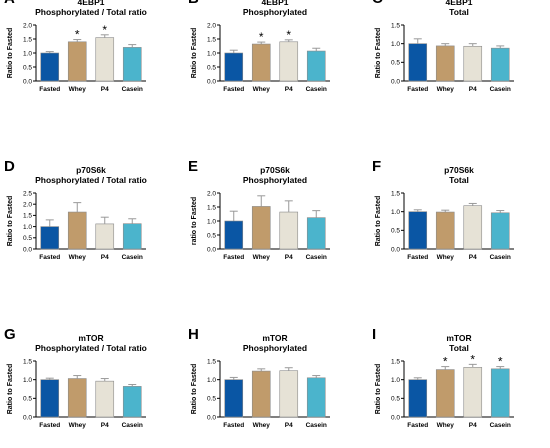  I want to click on panel-letter: I, so click(374, 334).